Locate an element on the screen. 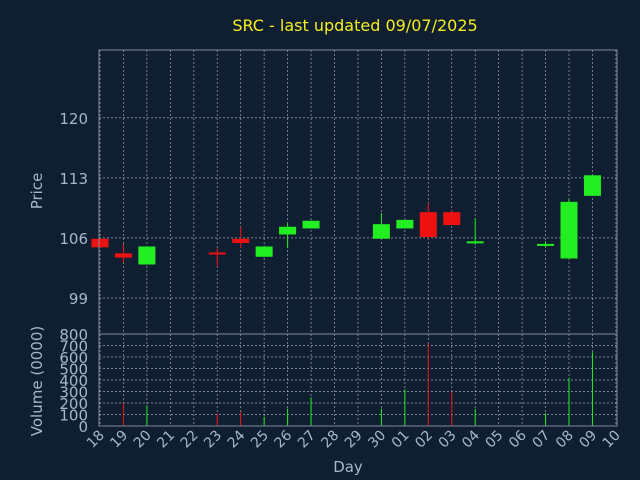 This screenshot has width=640, height=480. volume-tick-label: 600 is located at coordinates (73, 358).